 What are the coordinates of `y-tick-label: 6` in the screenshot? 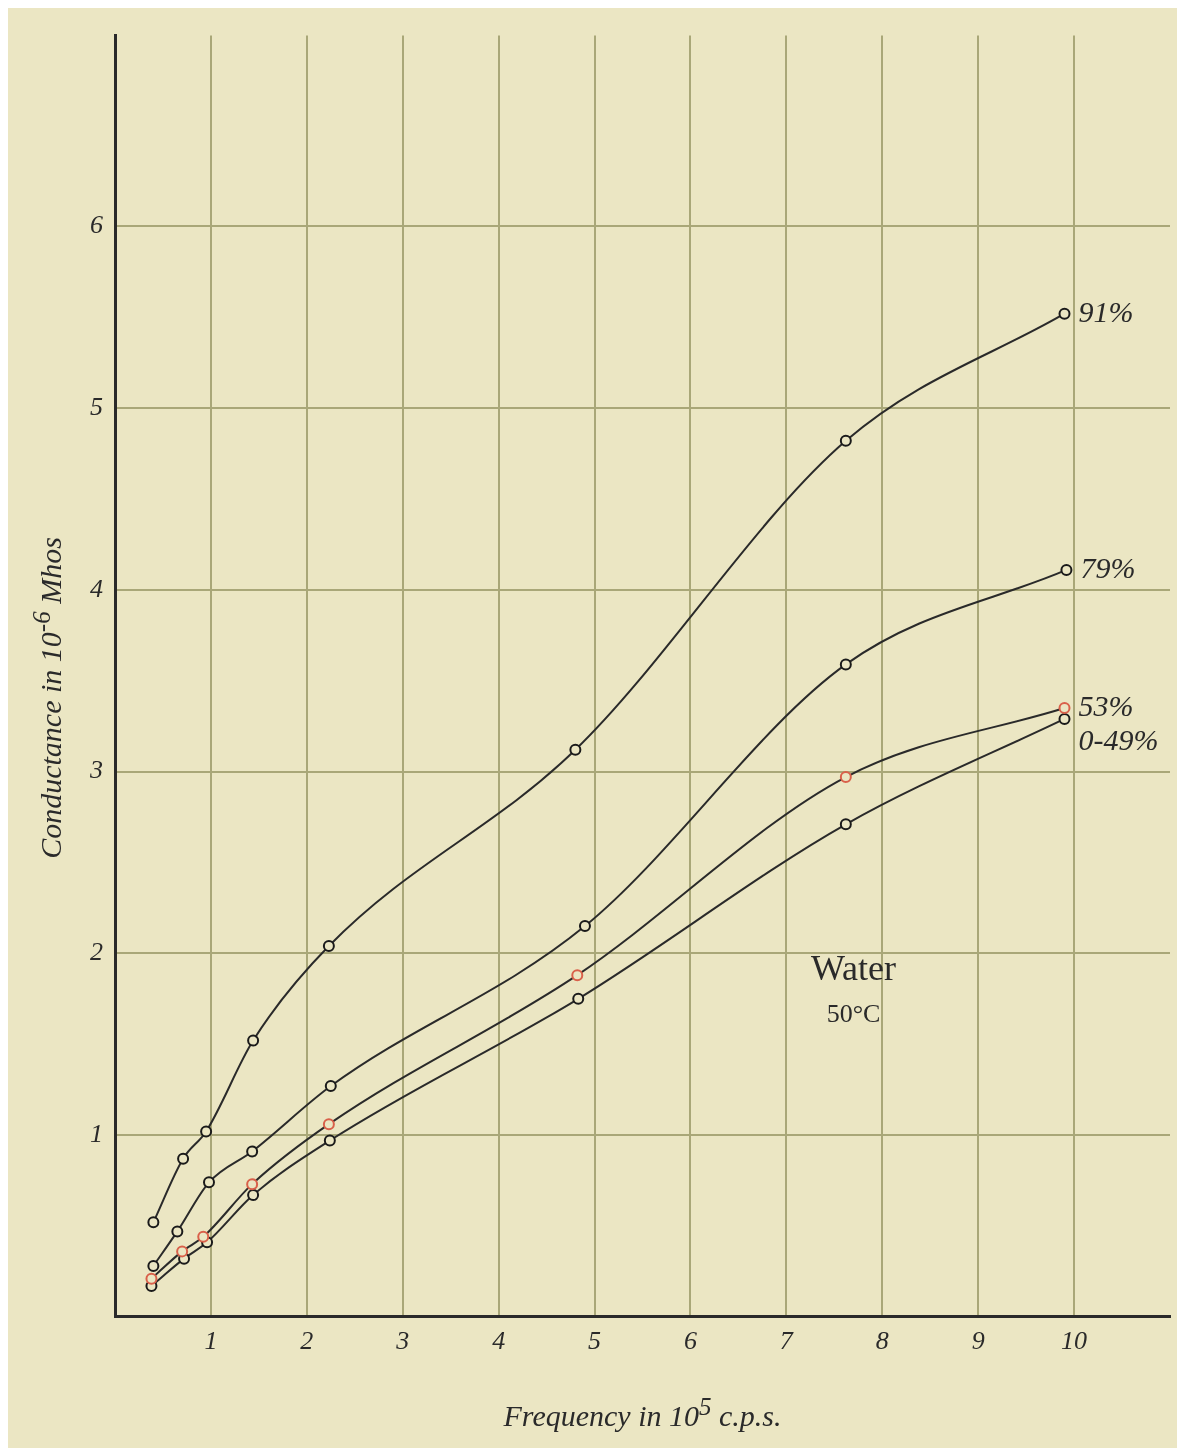 It's located at (96, 225).